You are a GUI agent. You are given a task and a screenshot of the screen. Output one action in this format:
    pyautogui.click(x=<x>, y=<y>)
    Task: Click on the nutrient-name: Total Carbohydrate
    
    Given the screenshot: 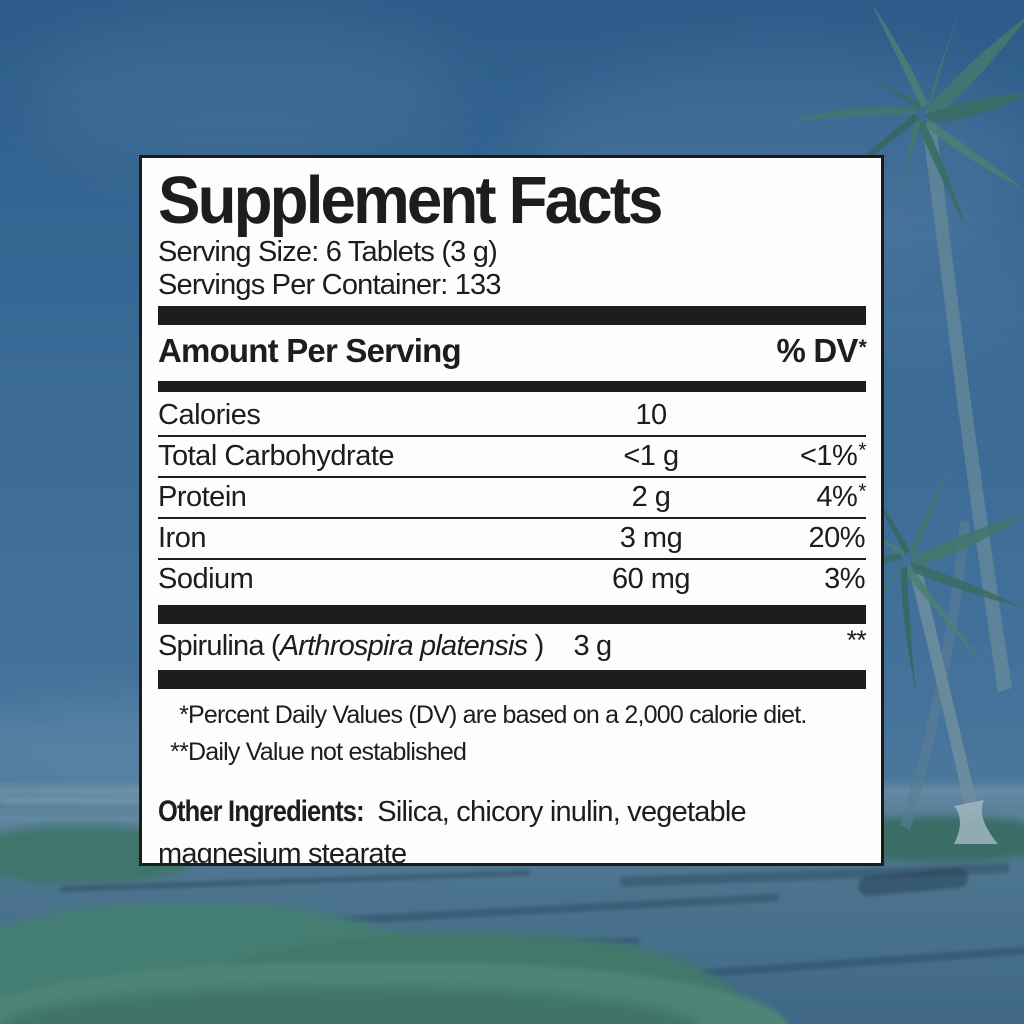 What is the action you would take?
    pyautogui.click(x=276, y=456)
    